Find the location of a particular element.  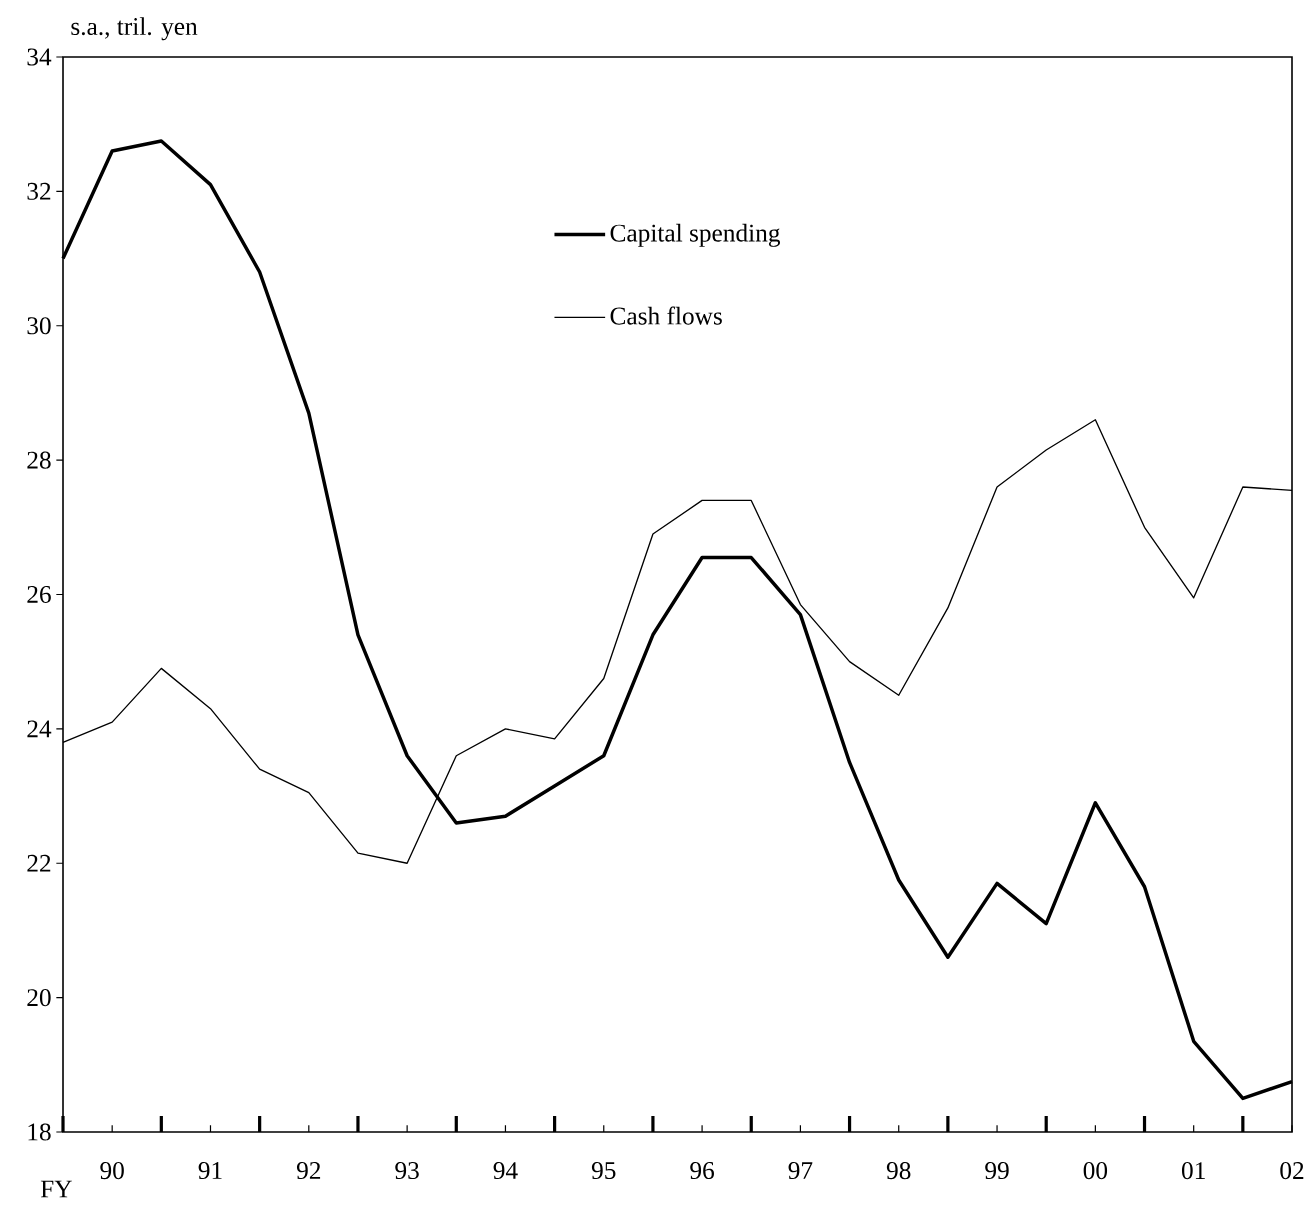

legend-label: Capital spending is located at coordinates (695, 235).